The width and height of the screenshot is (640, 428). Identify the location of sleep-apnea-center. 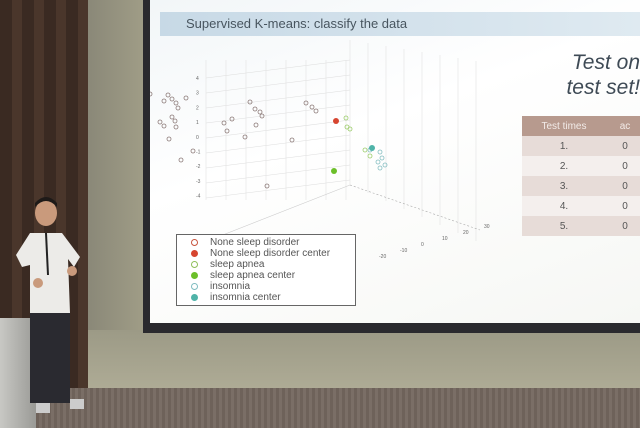
(334, 171).